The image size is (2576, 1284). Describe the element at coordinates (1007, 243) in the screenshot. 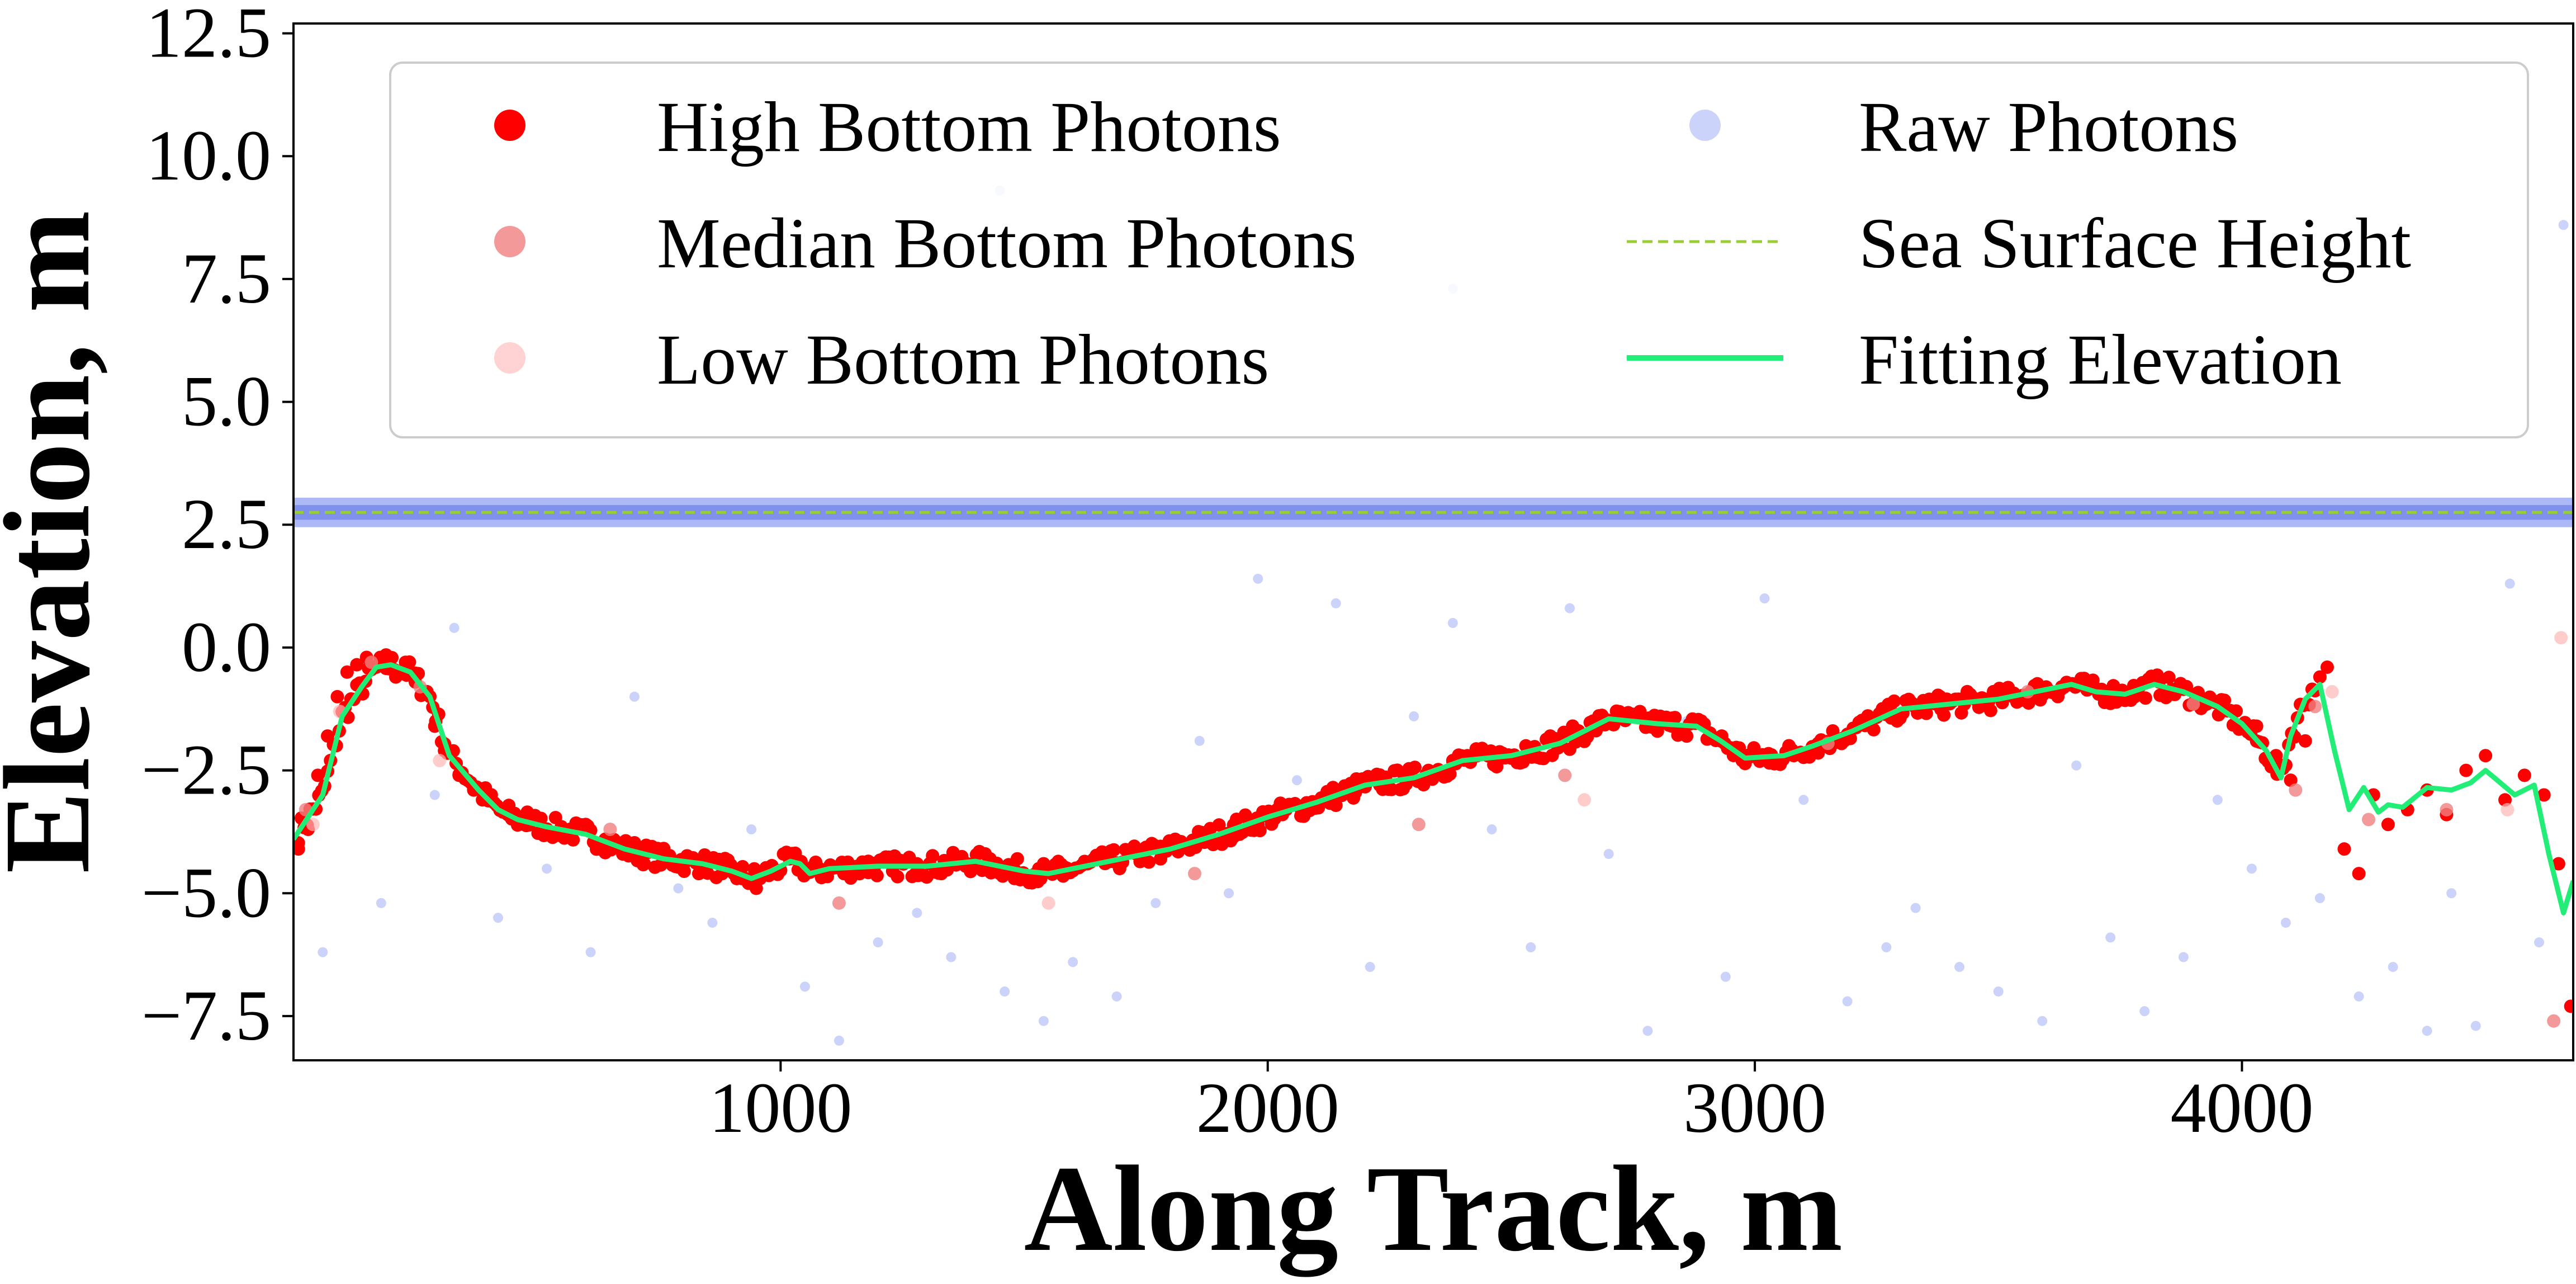

I see `legend-label: Median Bottom Photons` at that location.